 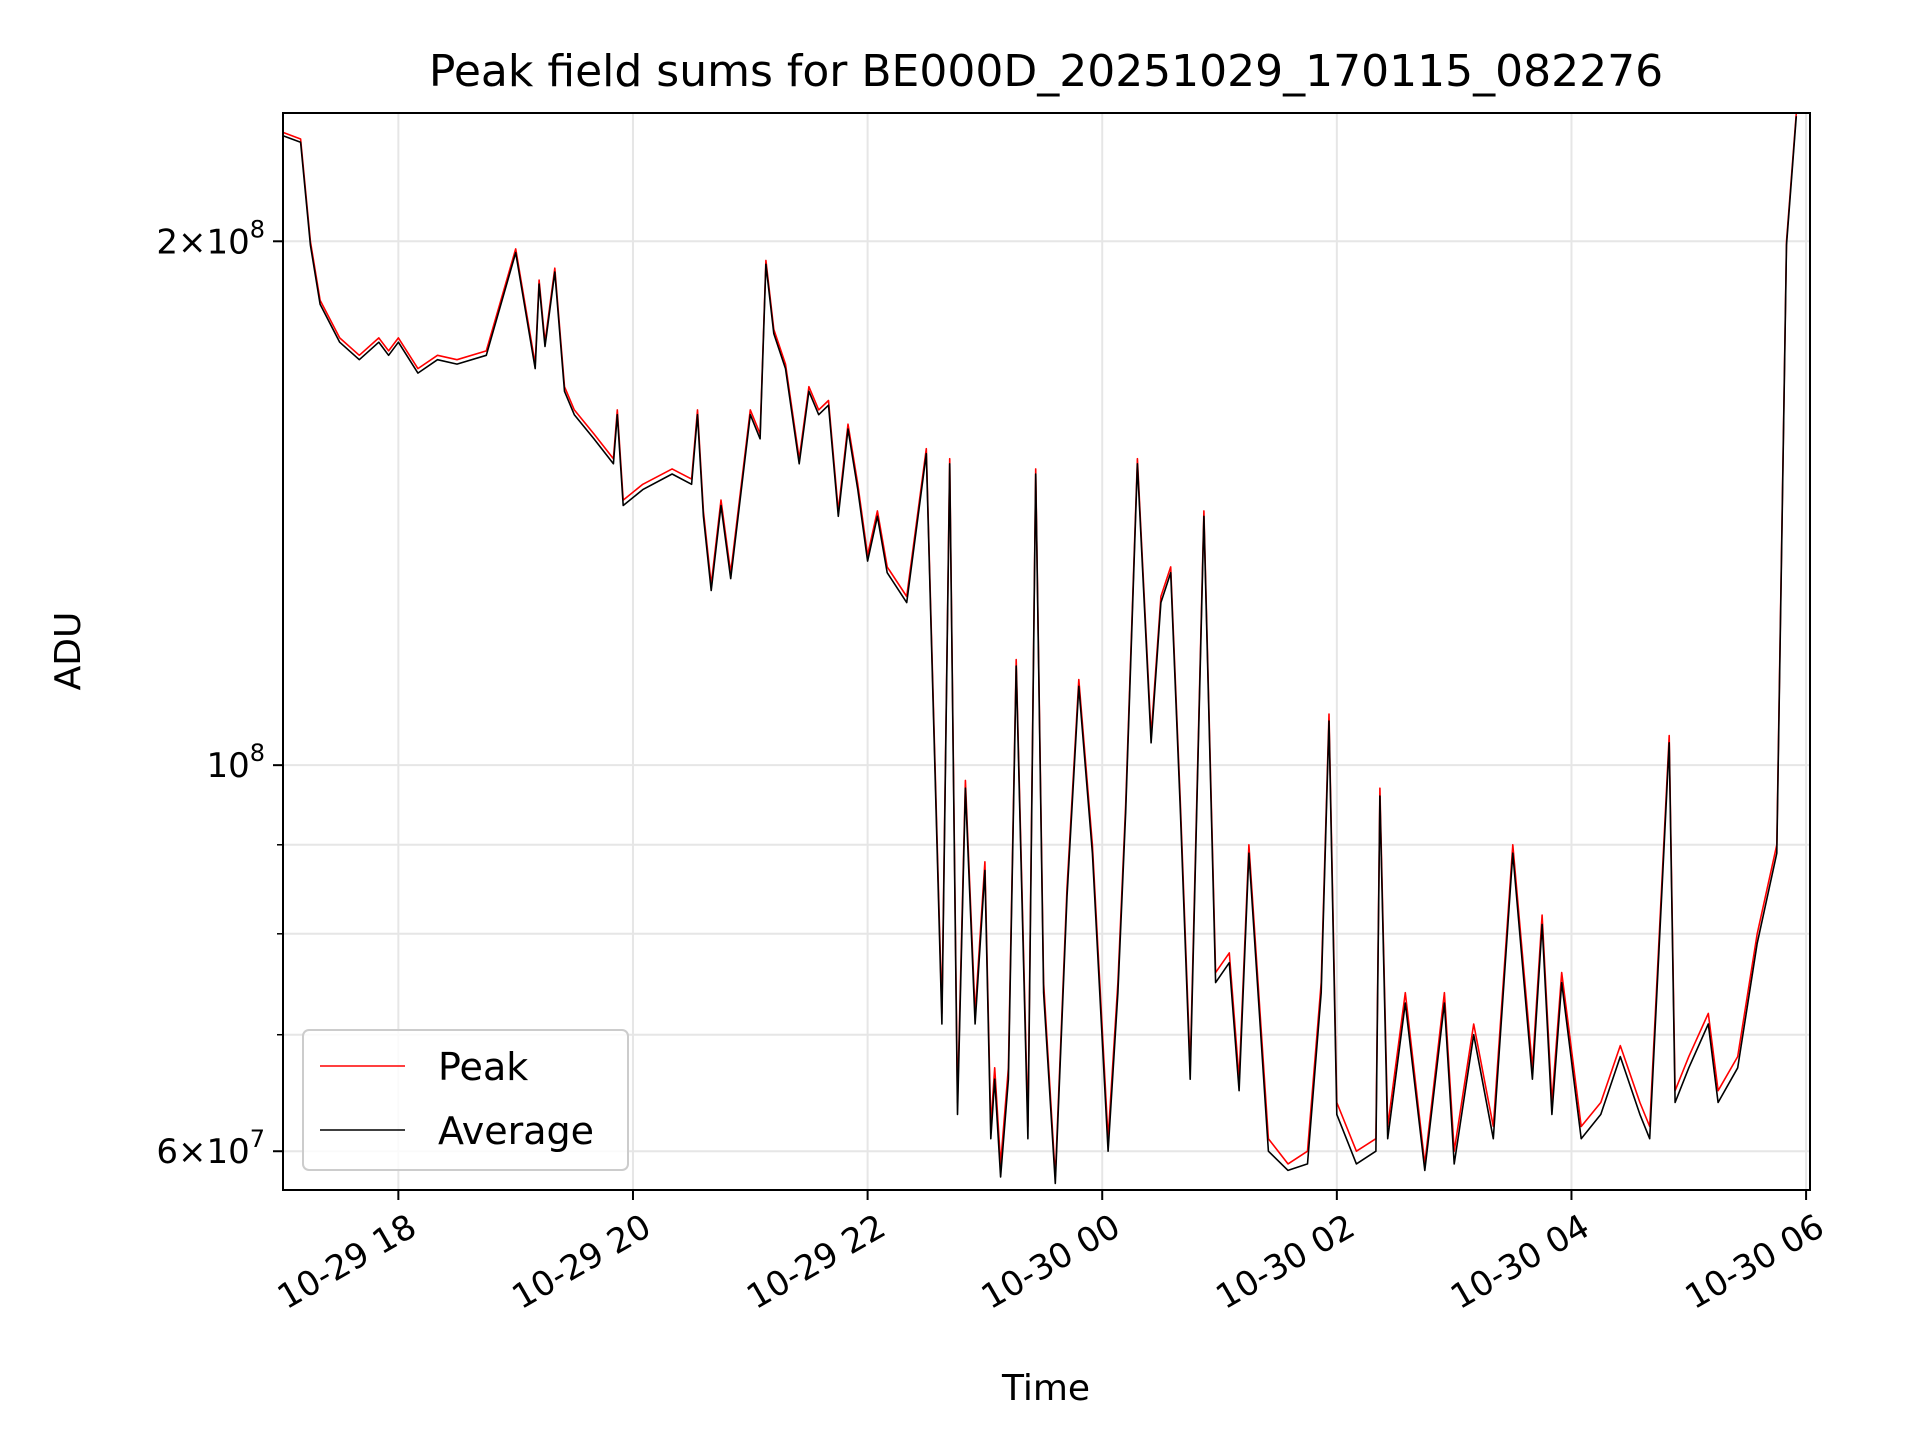 What do you see at coordinates (516, 1131) in the screenshot?
I see `legend-label-average: Average` at bounding box center [516, 1131].